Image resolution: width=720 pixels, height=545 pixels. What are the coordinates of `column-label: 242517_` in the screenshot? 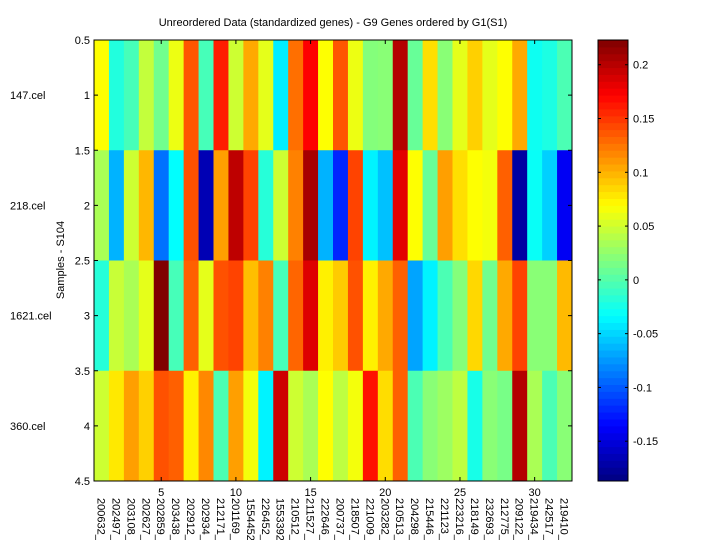 It's located at (549, 519).